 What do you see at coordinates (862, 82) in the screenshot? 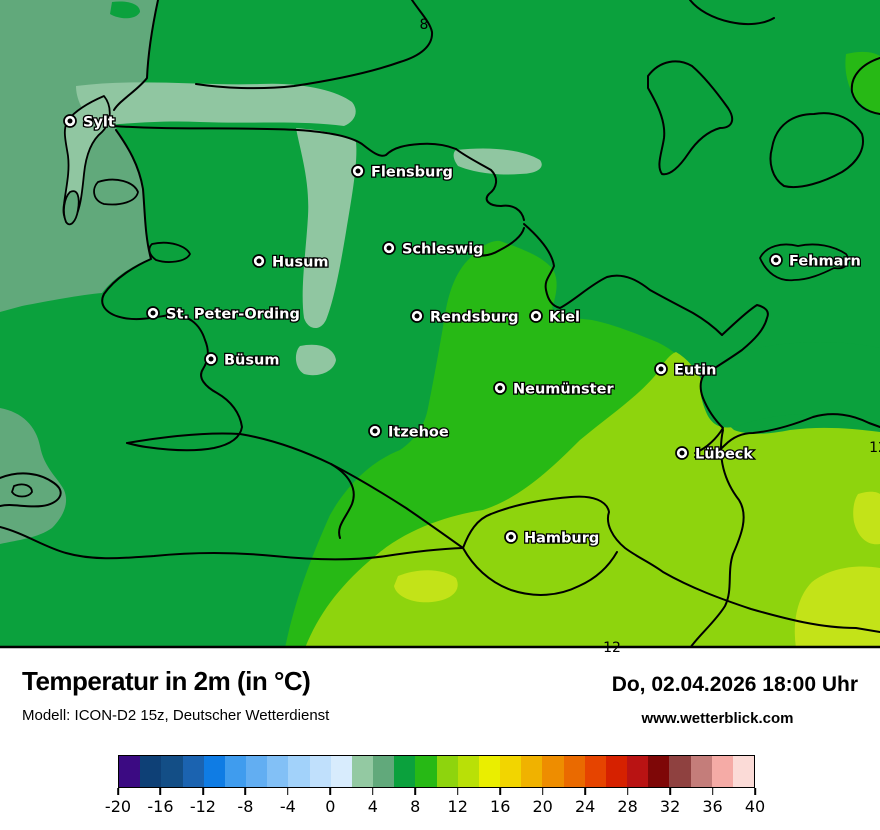
I see `baltic-ne-corner-patch` at bounding box center [862, 82].